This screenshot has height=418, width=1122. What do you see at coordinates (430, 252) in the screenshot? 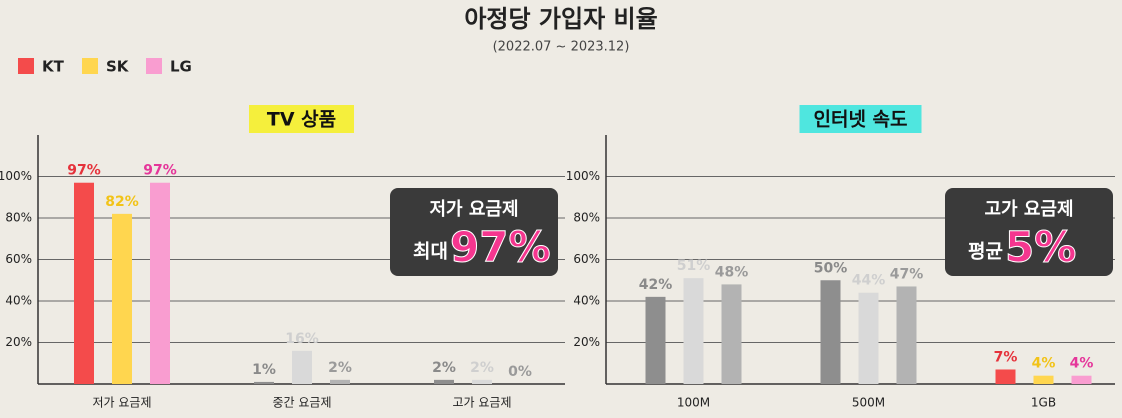
I see `callout-prefix: 최대` at bounding box center [430, 252].